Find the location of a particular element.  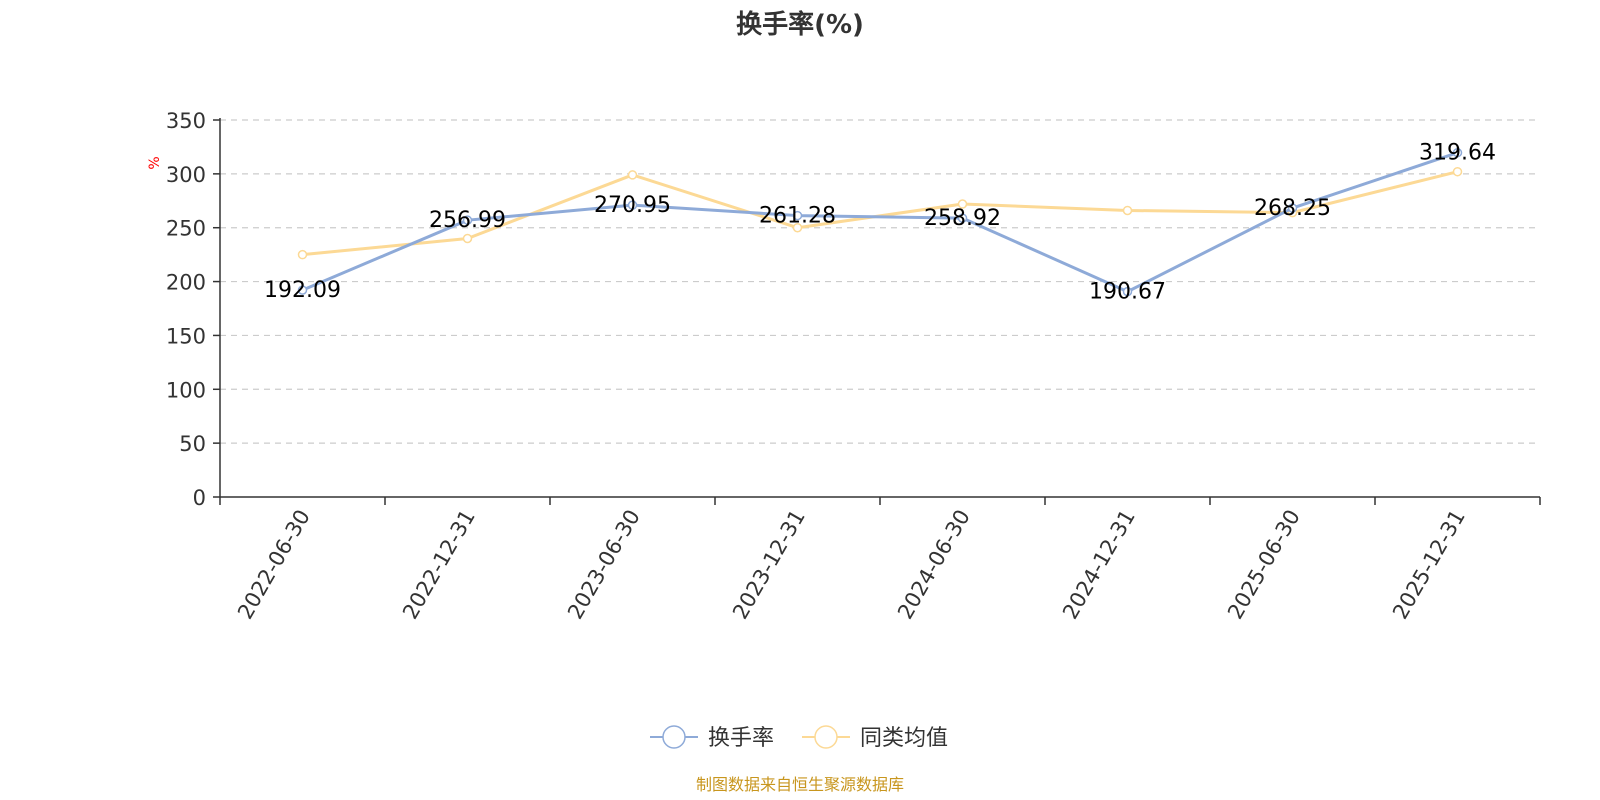

legend-item-1: 同类均值 is located at coordinates (875, 738).